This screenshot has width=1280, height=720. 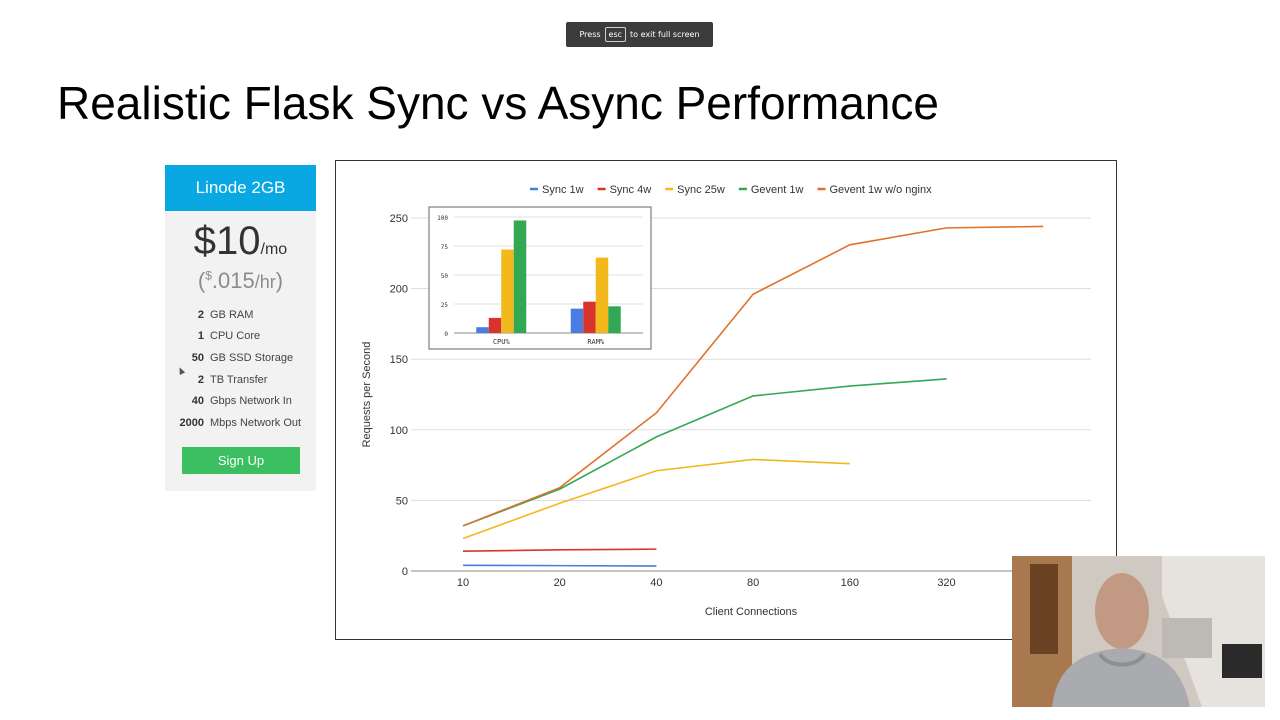 What do you see at coordinates (751, 612) in the screenshot?
I see `x-axis-label: Client Connections` at bounding box center [751, 612].